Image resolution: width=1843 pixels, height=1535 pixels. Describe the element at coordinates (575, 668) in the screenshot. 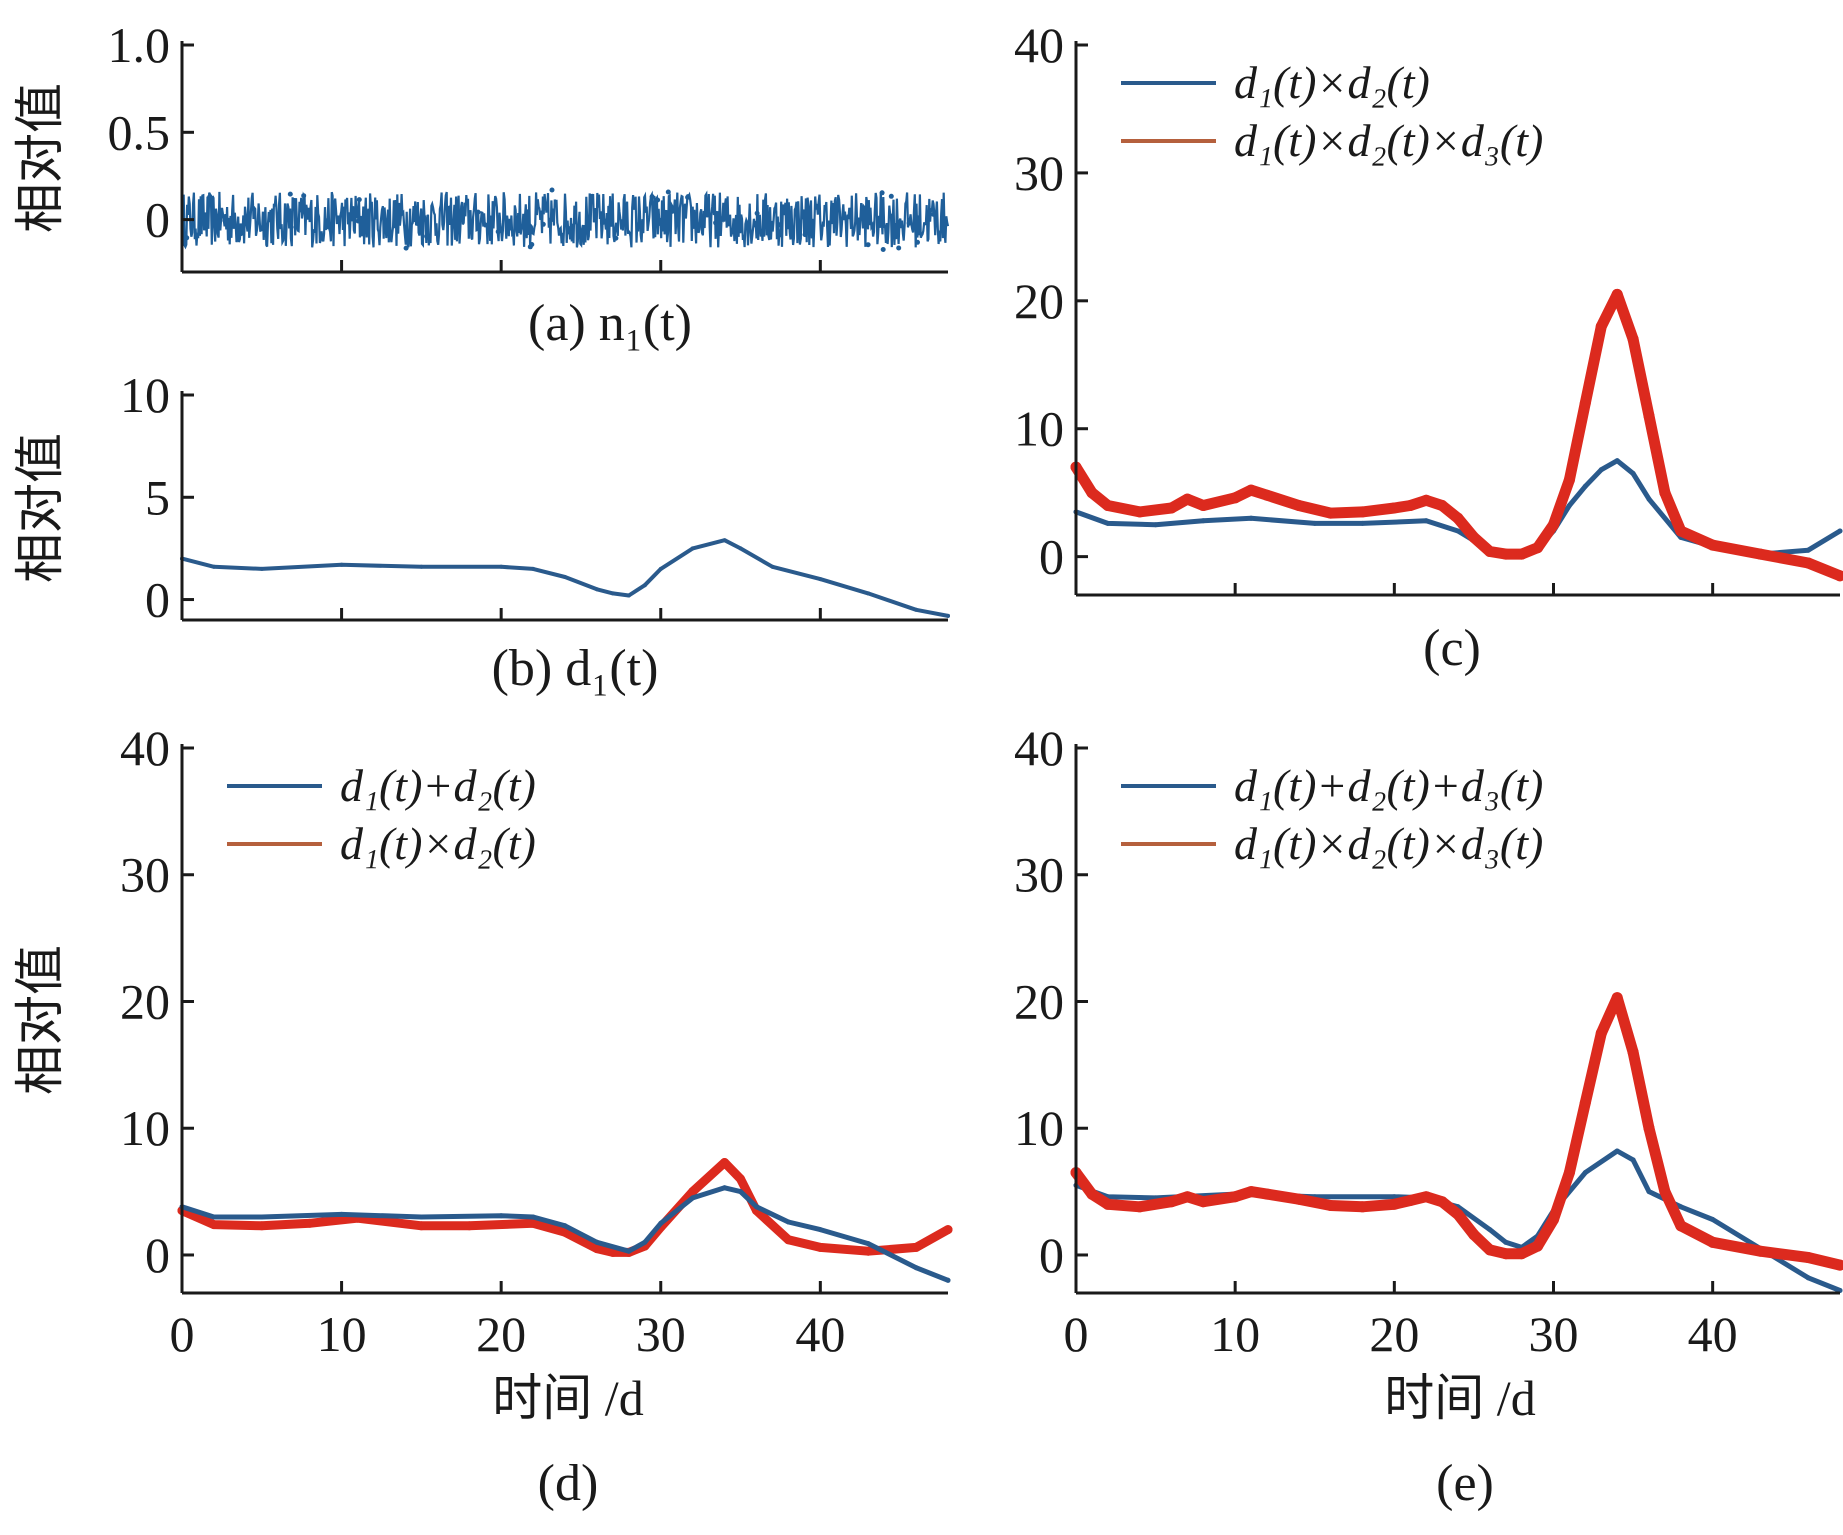

I see `panel-caption: (b) d₁(t)` at that location.